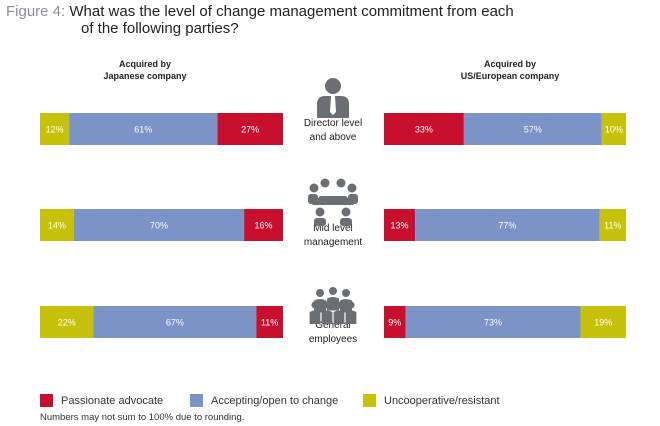 The height and width of the screenshot is (426, 660). I want to click on japanese-bar-2-passionate-label: 16%, so click(264, 226).